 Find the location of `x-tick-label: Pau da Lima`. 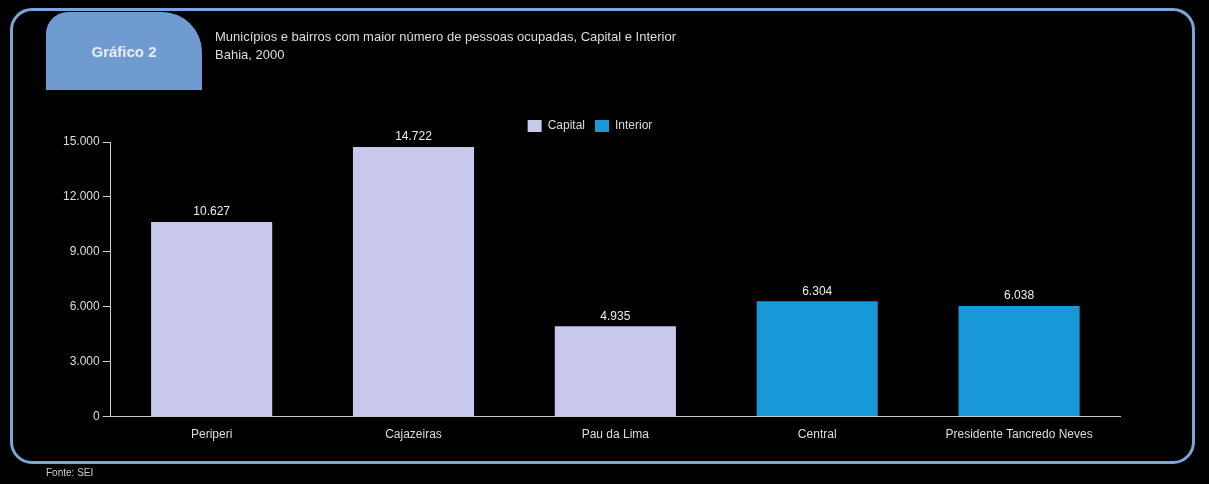

x-tick-label: Pau da Lima is located at coordinates (615, 434).